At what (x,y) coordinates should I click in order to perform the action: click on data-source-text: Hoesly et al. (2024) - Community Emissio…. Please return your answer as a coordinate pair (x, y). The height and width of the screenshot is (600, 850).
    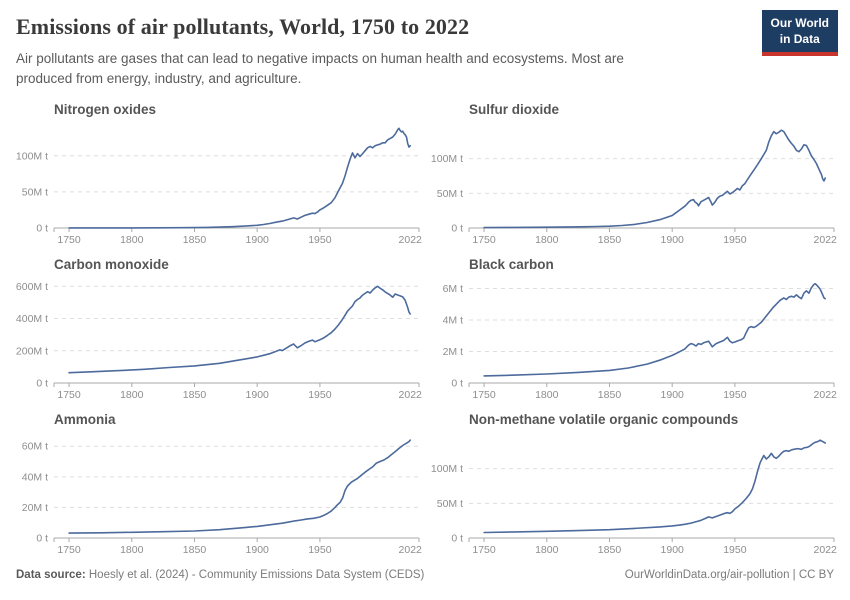
    Looking at the image, I should click on (256, 574).